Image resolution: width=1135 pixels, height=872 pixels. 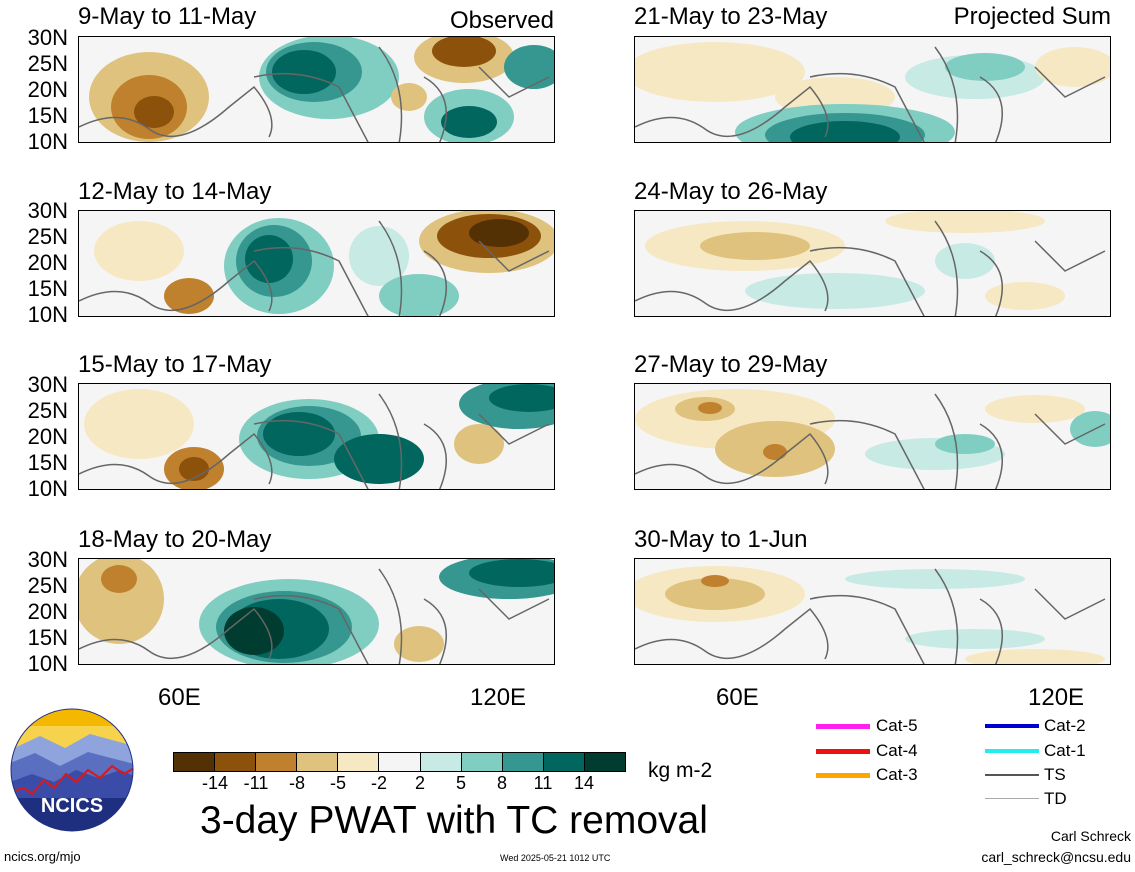 What do you see at coordinates (1055, 798) in the screenshot?
I see `legend-label-td: TD` at bounding box center [1055, 798].